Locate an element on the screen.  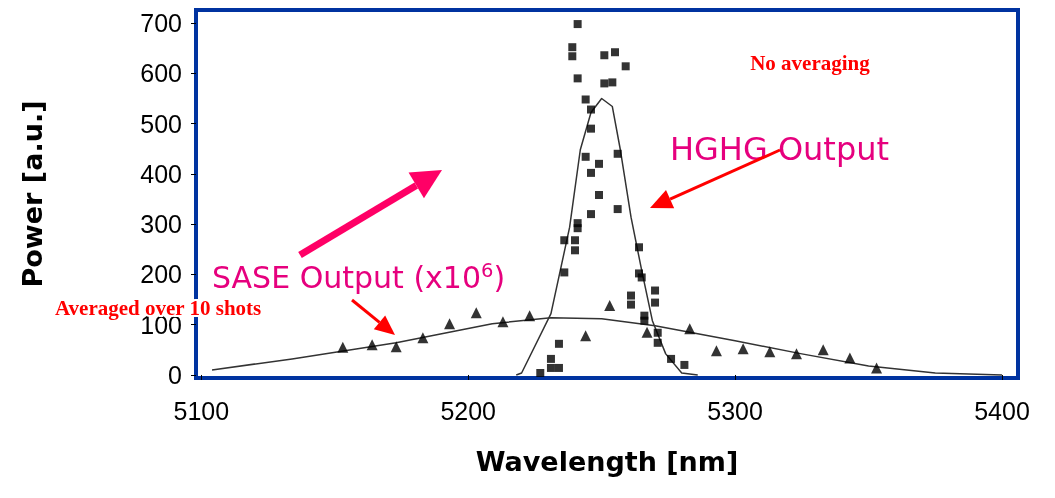
y-tick-label: 300 is located at coordinates (161, 224).